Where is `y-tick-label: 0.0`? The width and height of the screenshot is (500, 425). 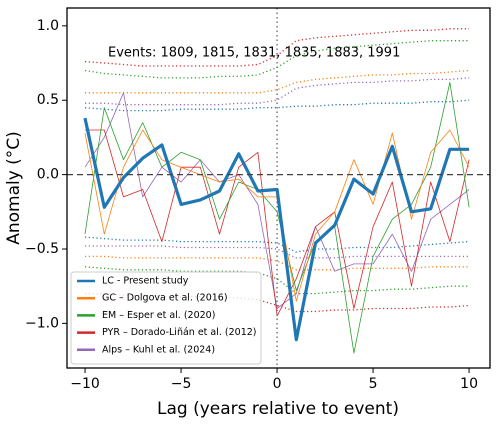
y-tick-label: 0.0 is located at coordinates (48, 175).